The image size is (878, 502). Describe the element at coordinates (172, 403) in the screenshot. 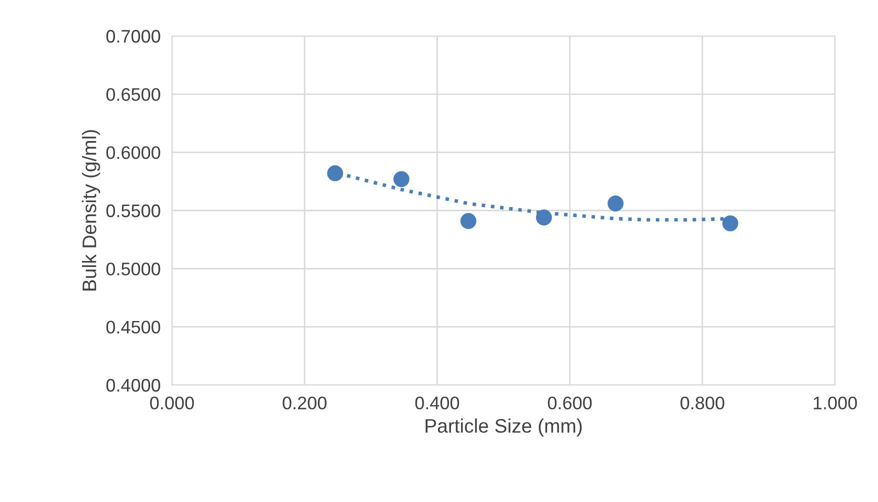

I see `x-tick-label: 0.000` at that location.